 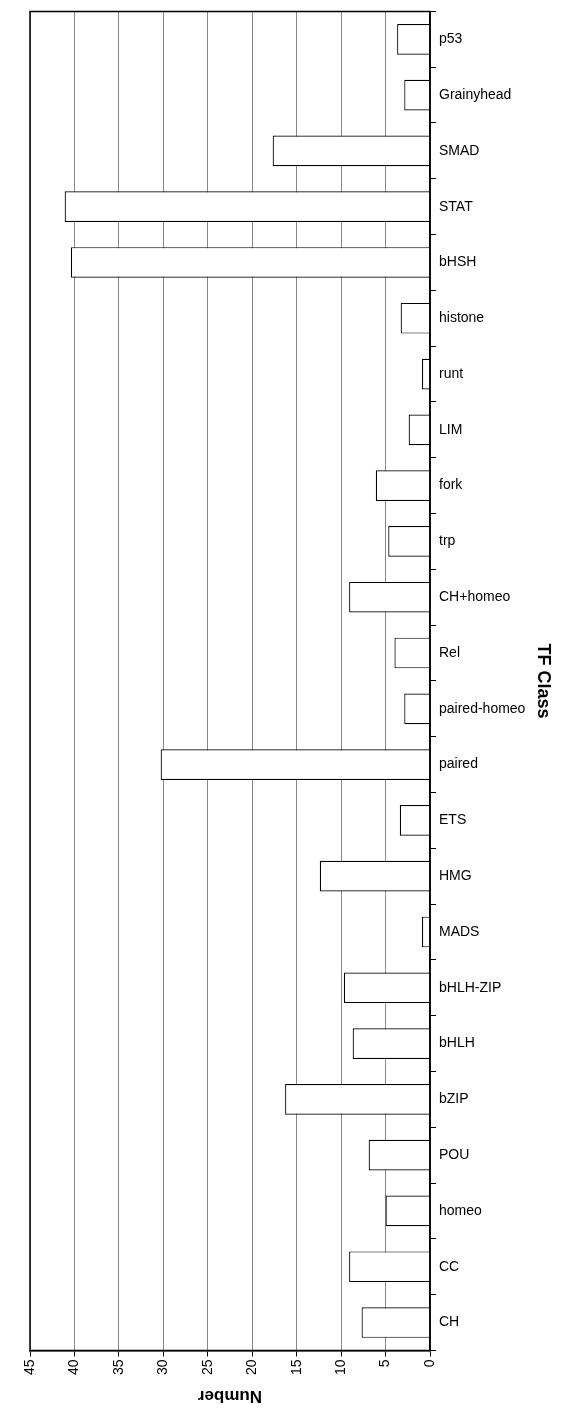 What do you see at coordinates (251, 1367) in the screenshot?
I see `x-tick-label: 20` at bounding box center [251, 1367].